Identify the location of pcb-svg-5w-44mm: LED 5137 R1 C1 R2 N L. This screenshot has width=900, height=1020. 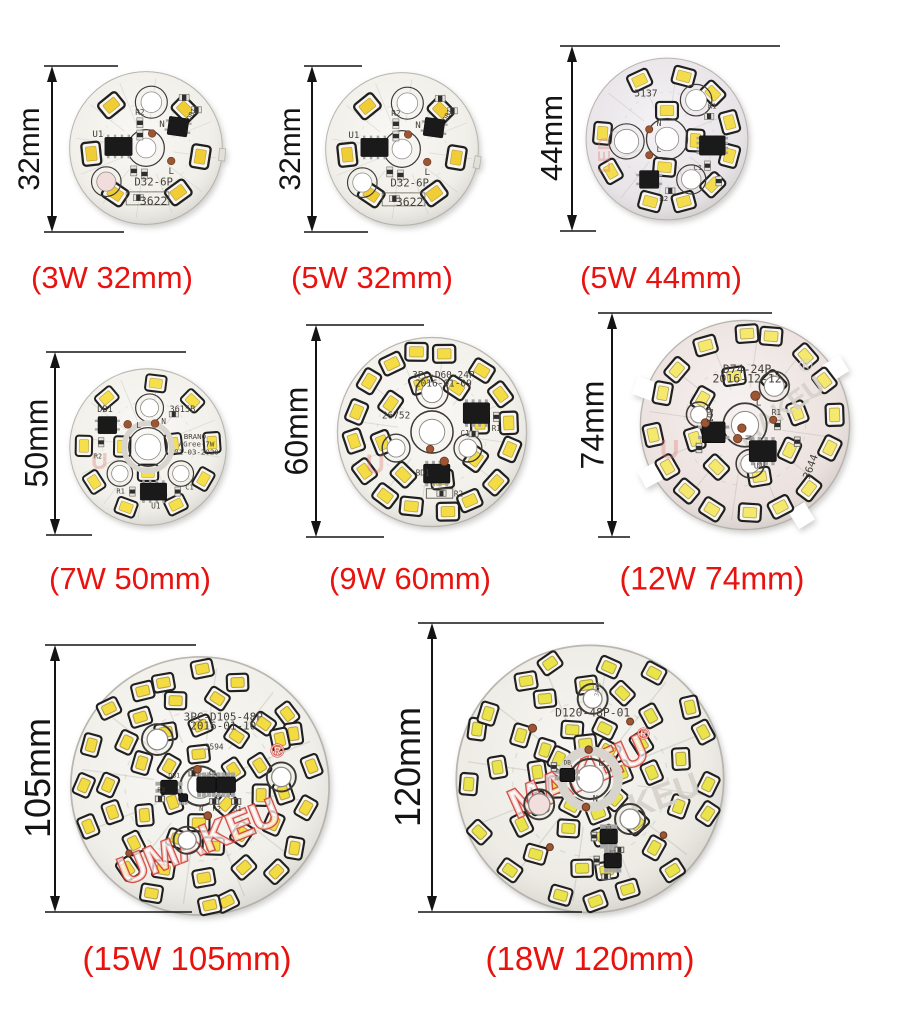
(667, 139).